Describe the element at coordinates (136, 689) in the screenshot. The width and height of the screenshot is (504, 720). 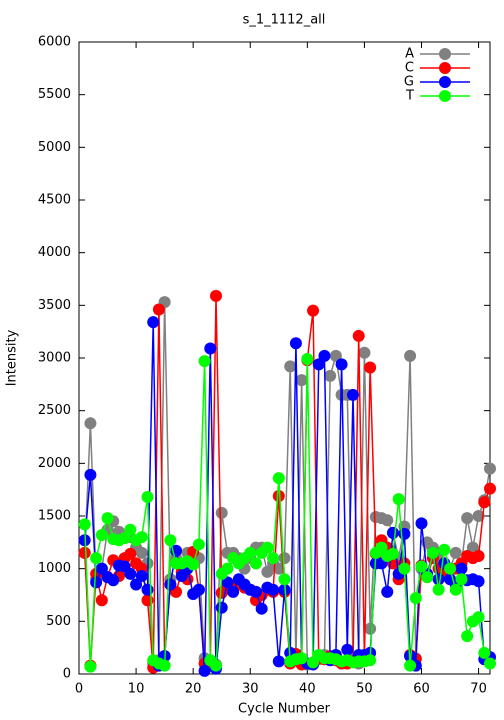
I see `x-tick-label: 10` at that location.